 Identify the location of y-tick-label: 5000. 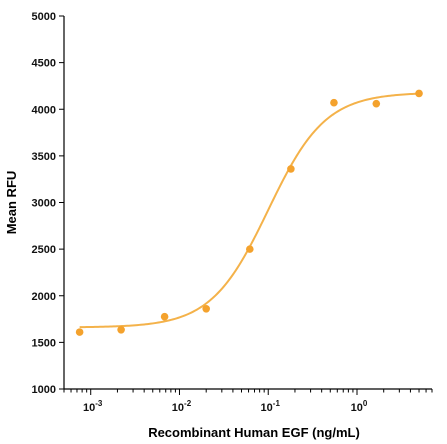
(44, 17).